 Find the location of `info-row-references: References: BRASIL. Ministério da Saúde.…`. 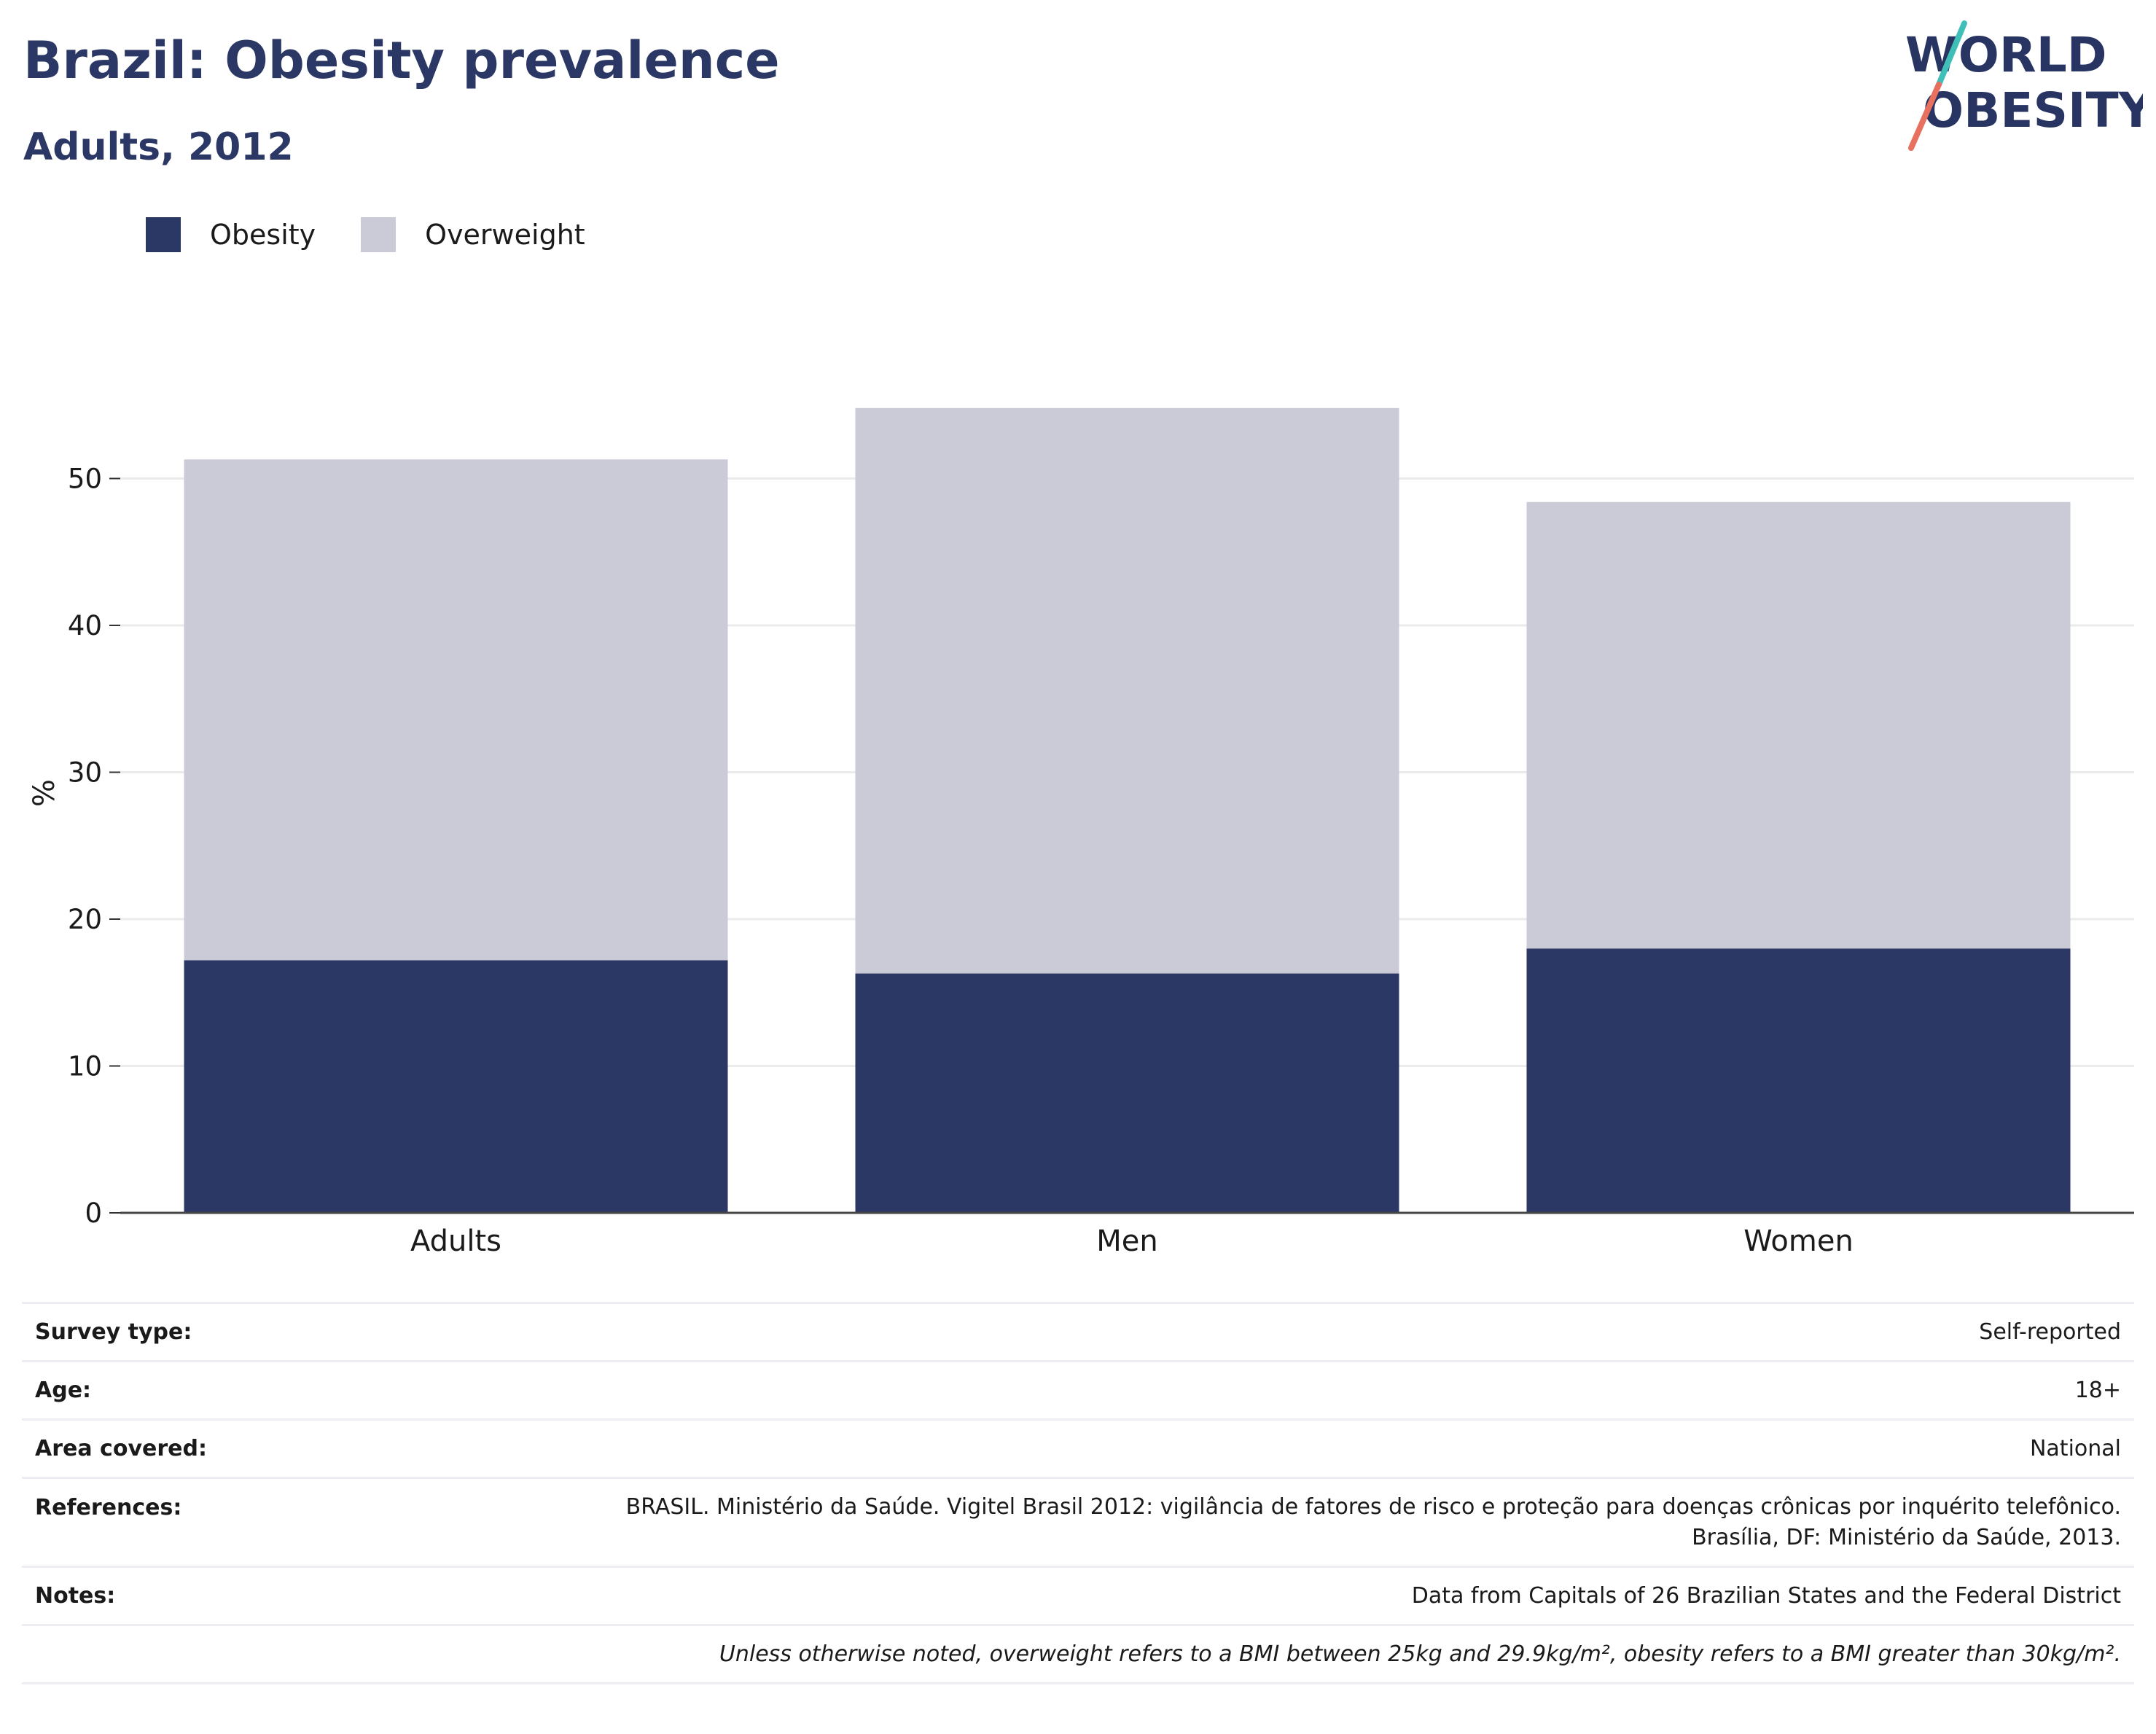

info-row-references: References: BRASIL. Ministério da Saúde.… is located at coordinates (1078, 1522).